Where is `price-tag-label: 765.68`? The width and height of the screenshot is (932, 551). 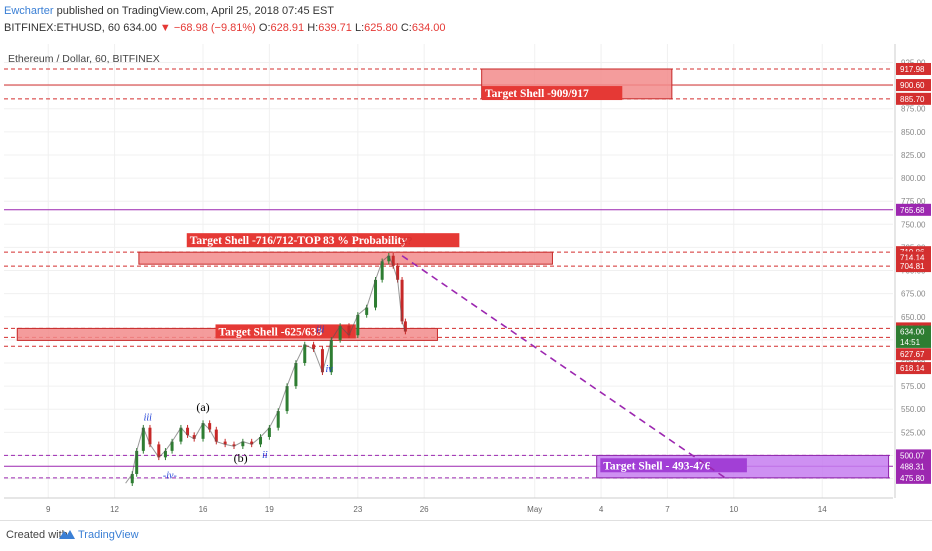 price-tag-label: 765.68 is located at coordinates (912, 210).